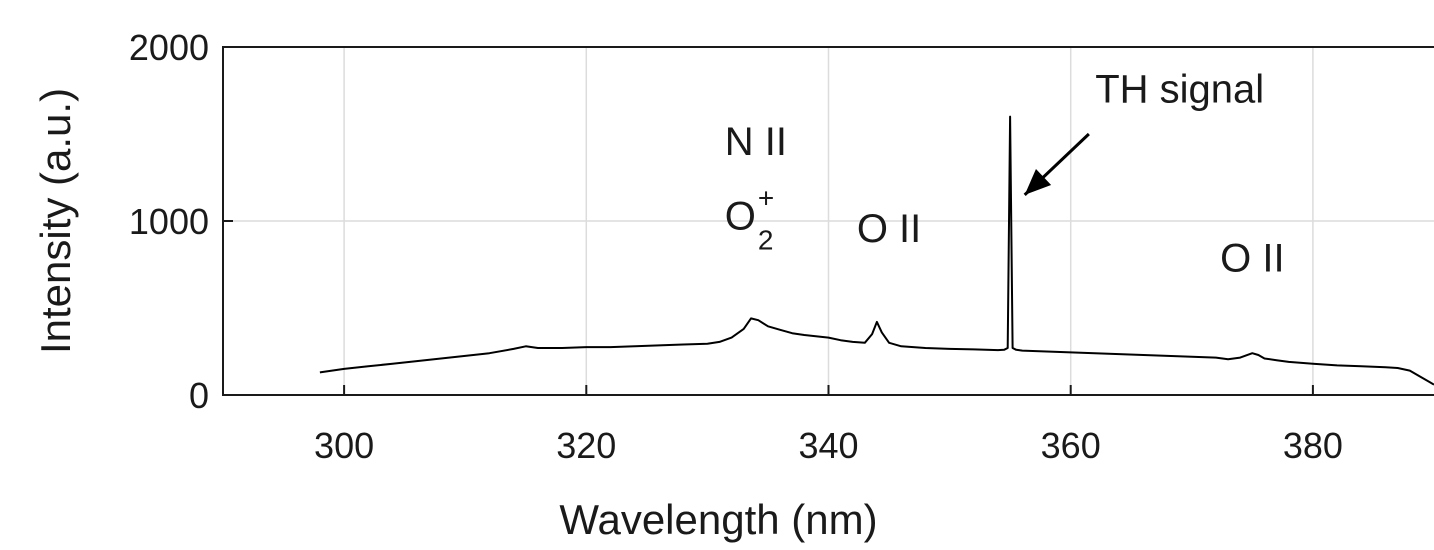 The image size is (1434, 550). I want to click on x-axis-label: Wavelength (nm), so click(718, 519).